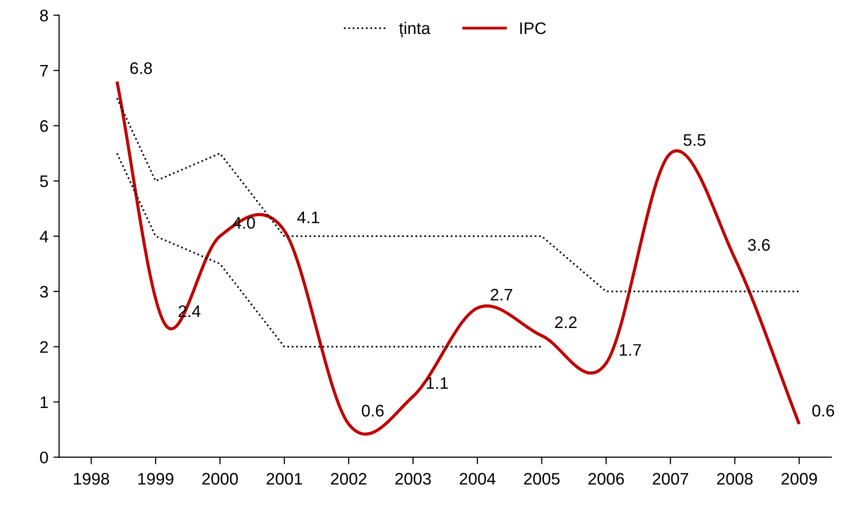 The height and width of the screenshot is (508, 844). I want to click on x-tick-label: 2006, so click(606, 478).